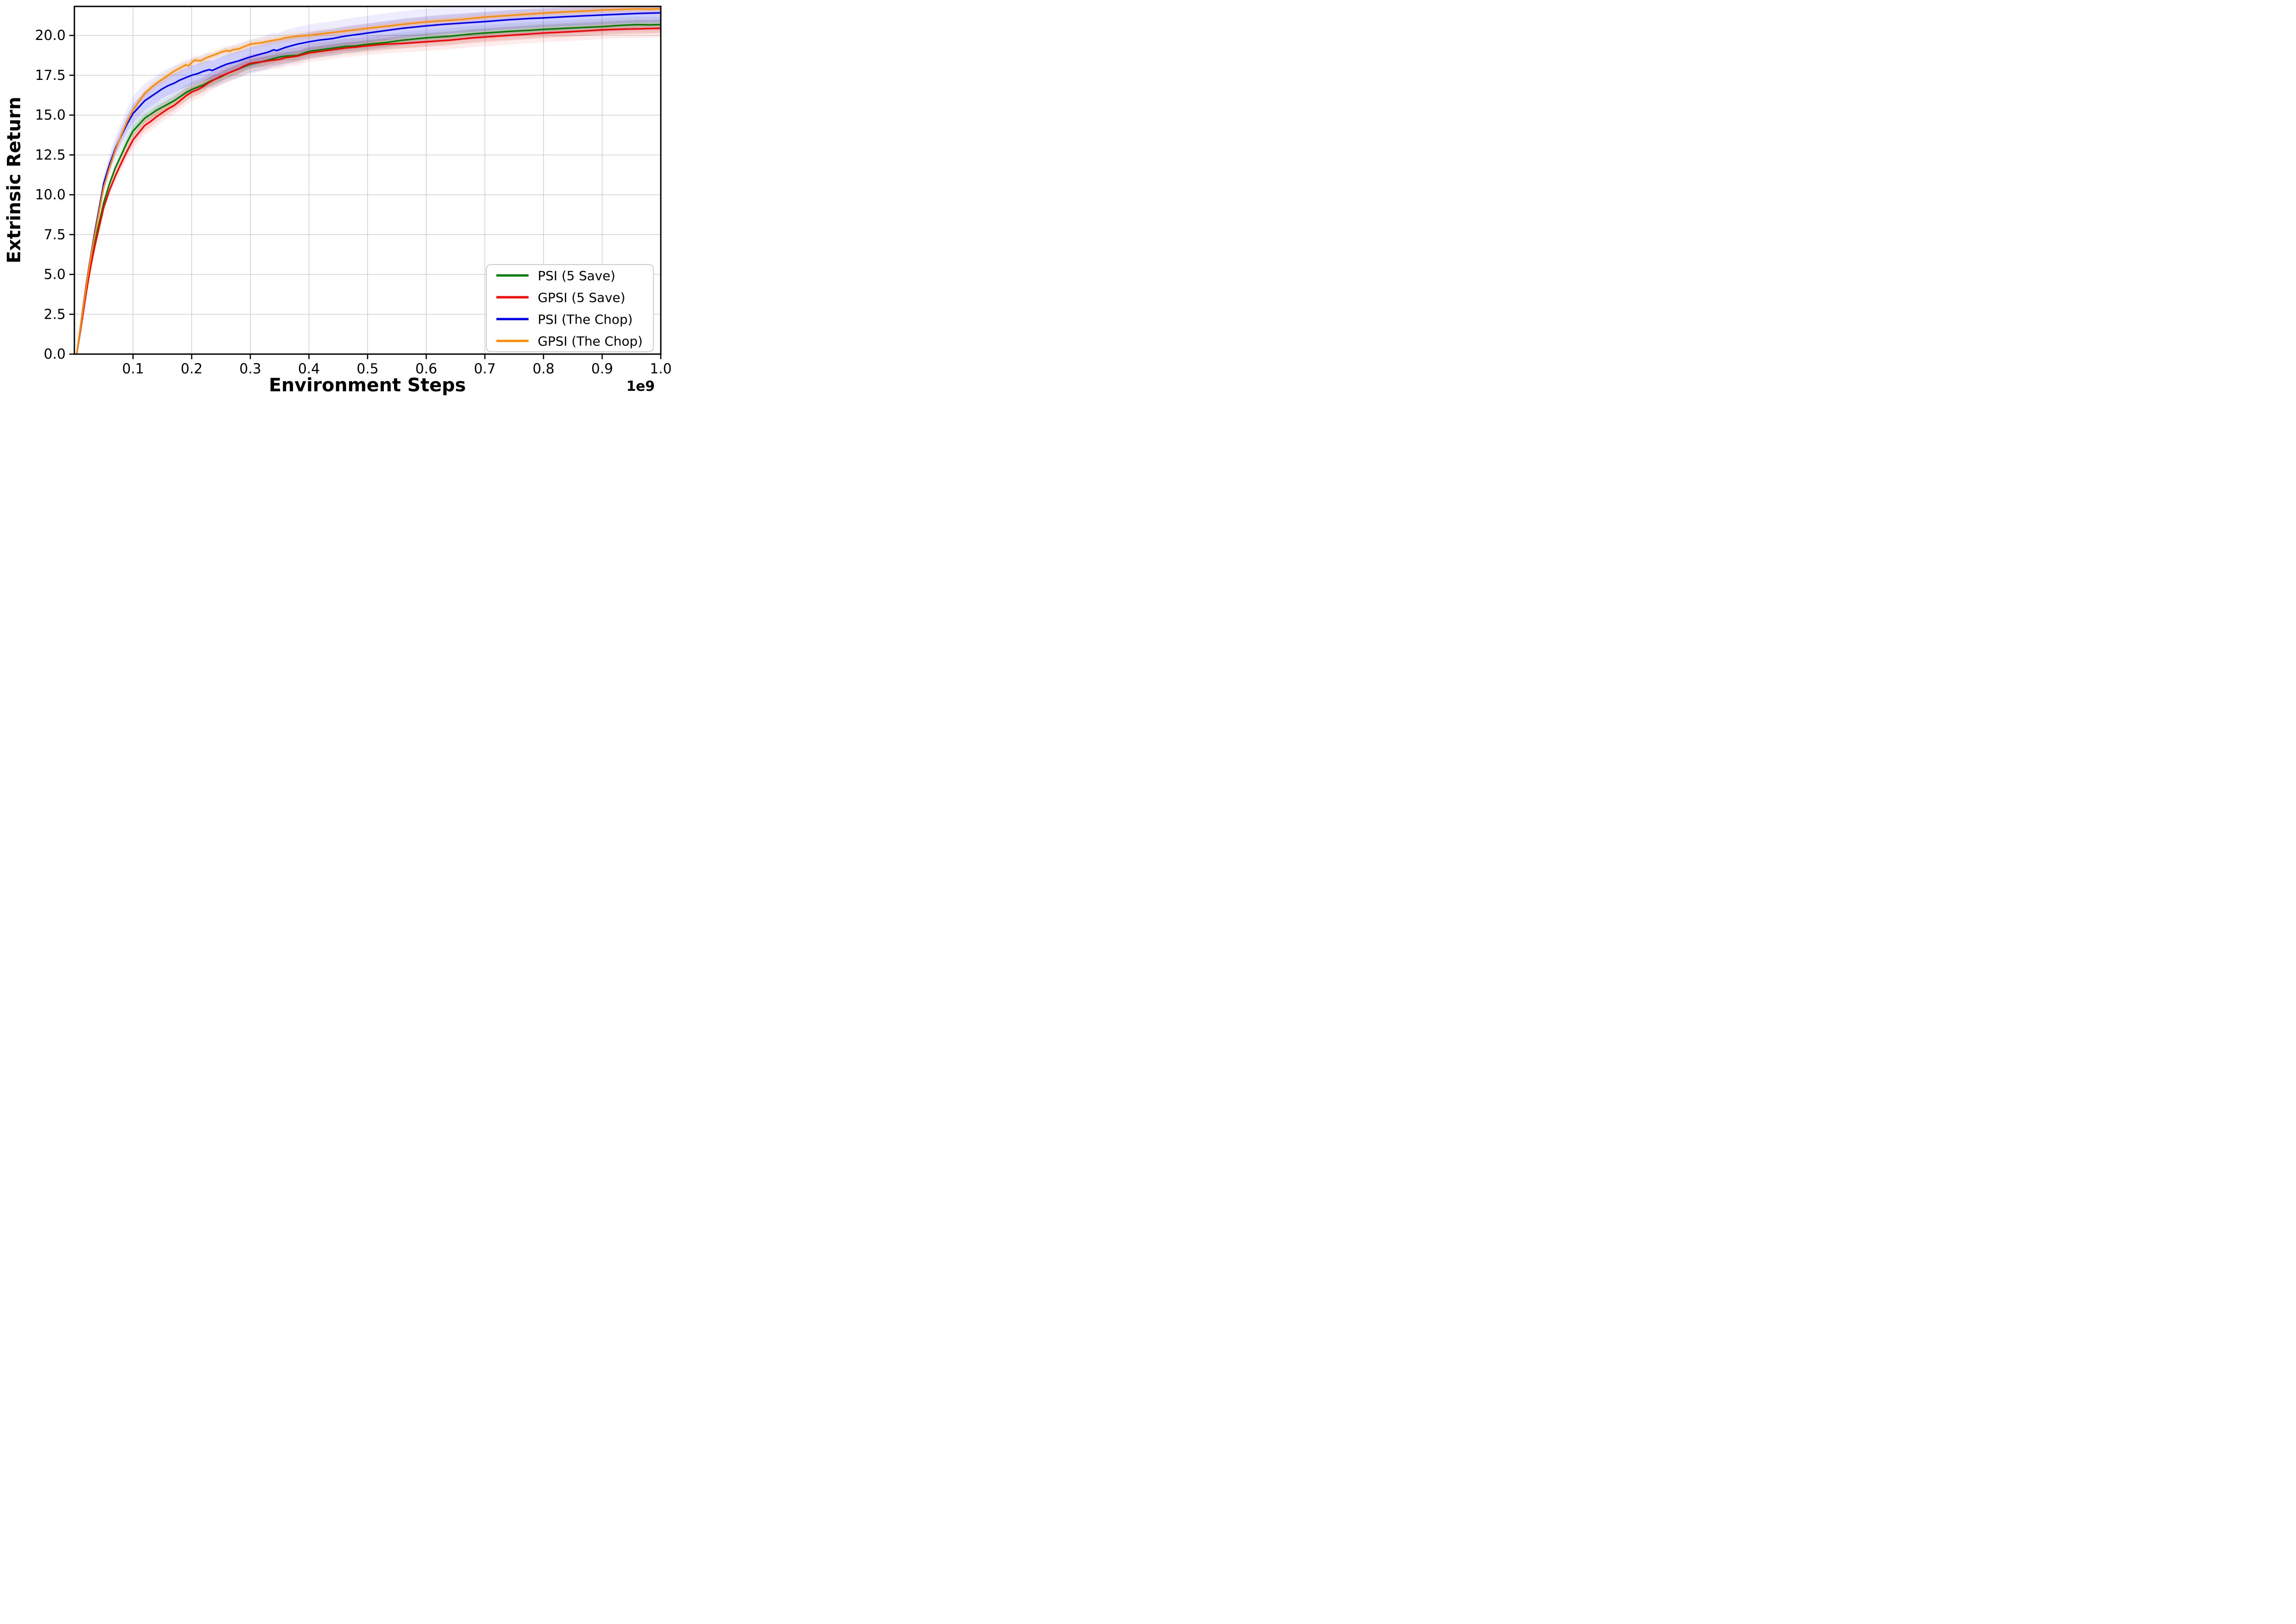 This screenshot has width=2296, height=1624. Describe the element at coordinates (50, 36) in the screenshot. I see `y-tick-label: 20.0` at that location.